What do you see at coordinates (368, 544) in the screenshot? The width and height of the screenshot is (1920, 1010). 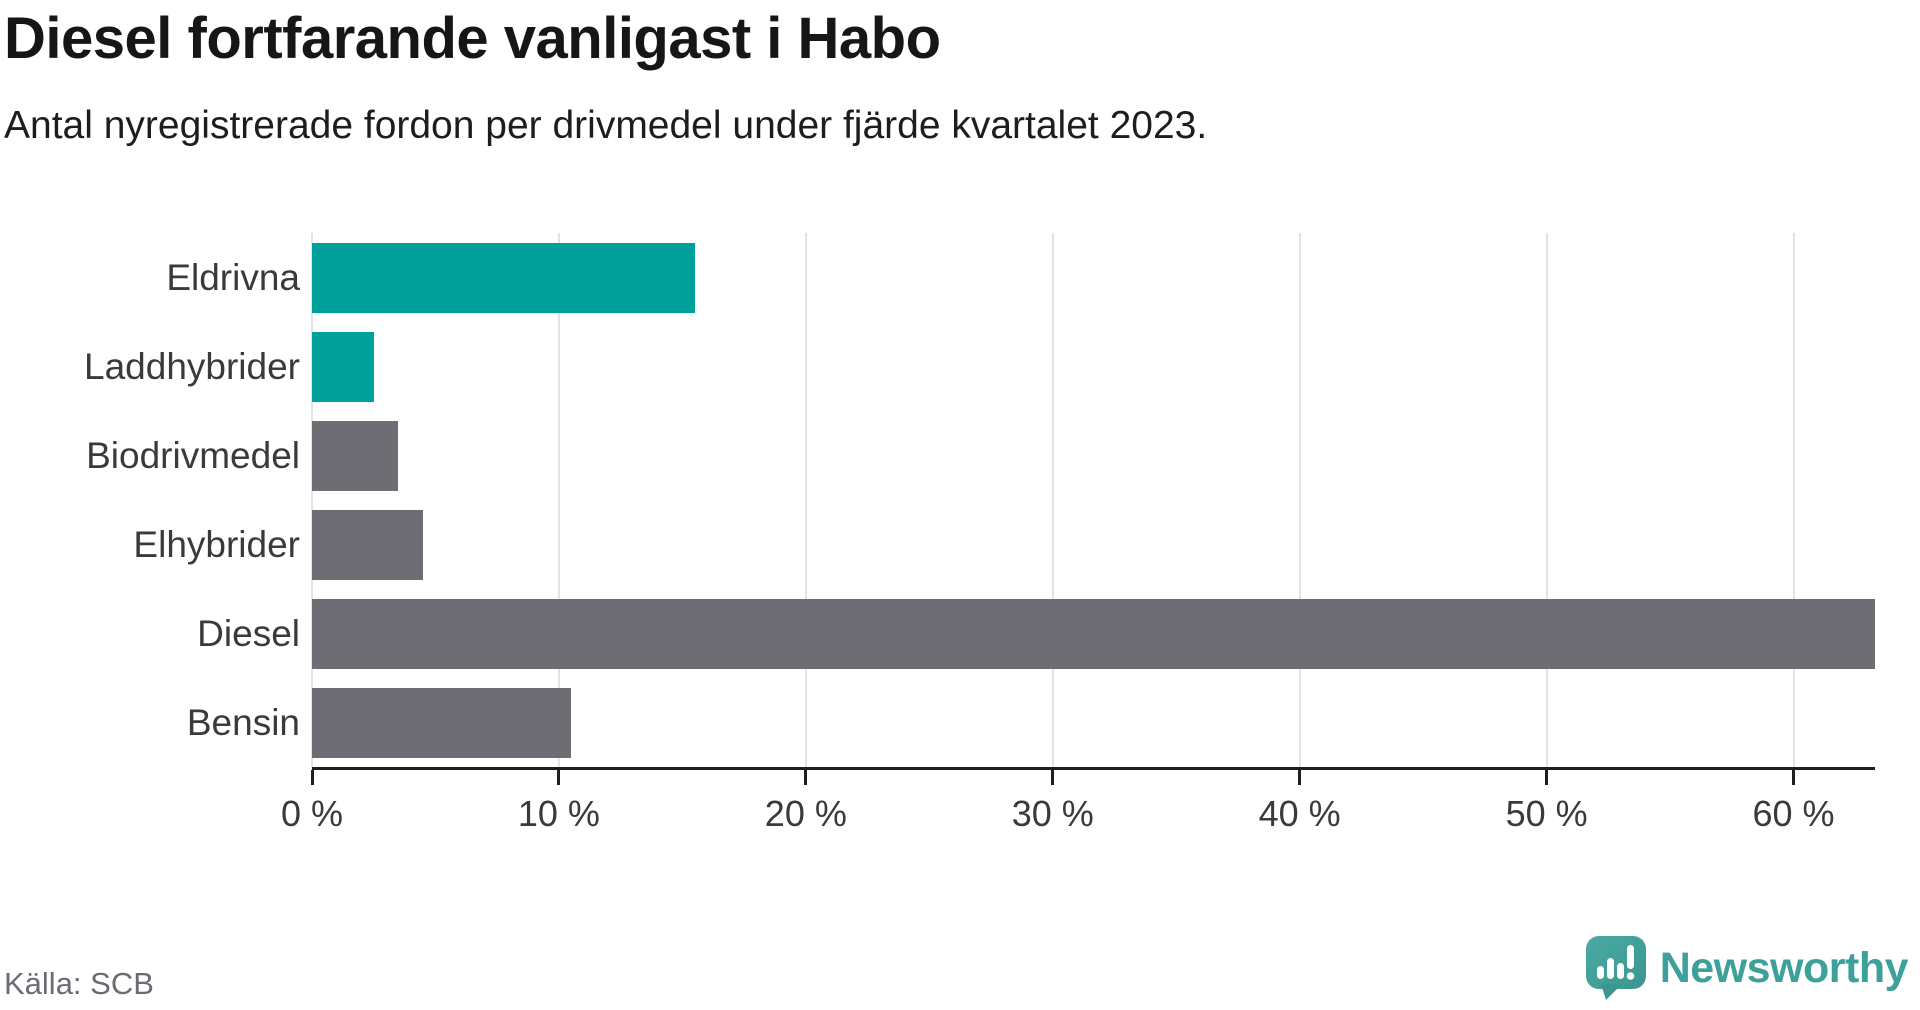 I see `bar-elhybrider` at bounding box center [368, 544].